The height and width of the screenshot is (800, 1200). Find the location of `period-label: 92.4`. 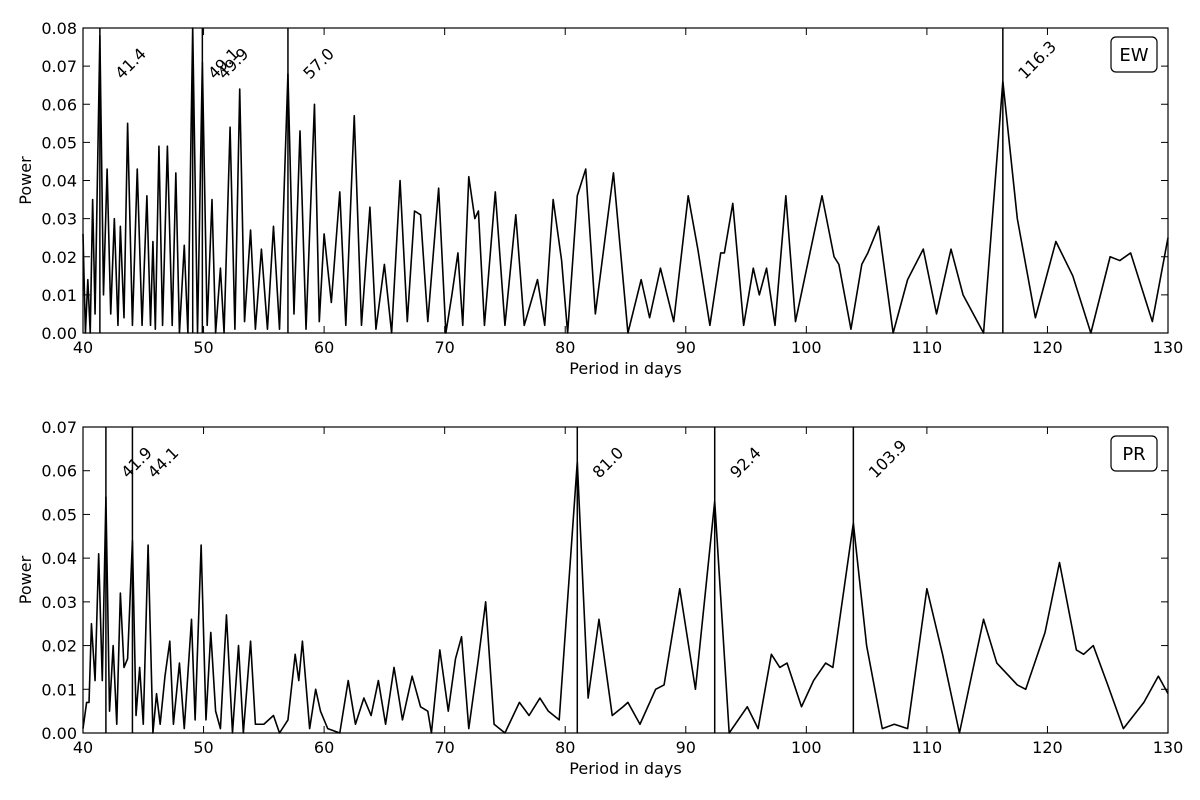

period-label: 92.4 is located at coordinates (745, 462).